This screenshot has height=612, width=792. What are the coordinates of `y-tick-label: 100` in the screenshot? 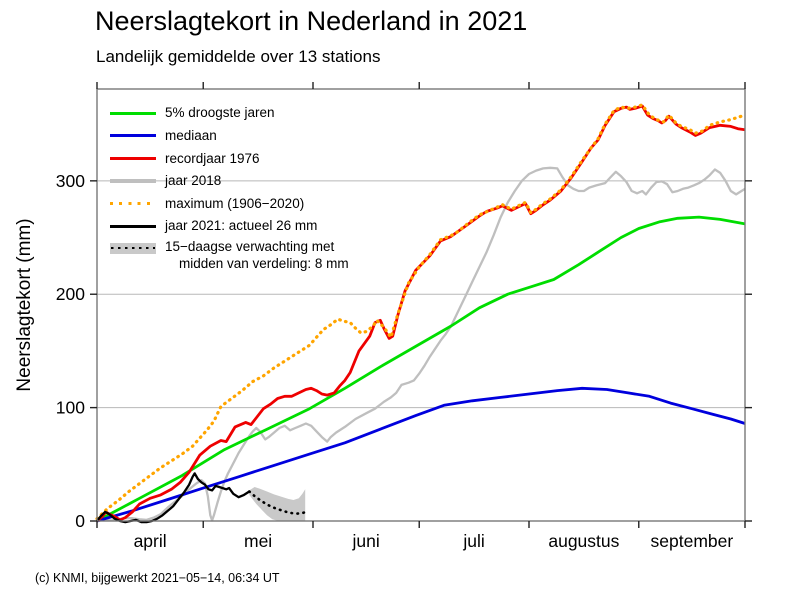 It's located at (70, 408).